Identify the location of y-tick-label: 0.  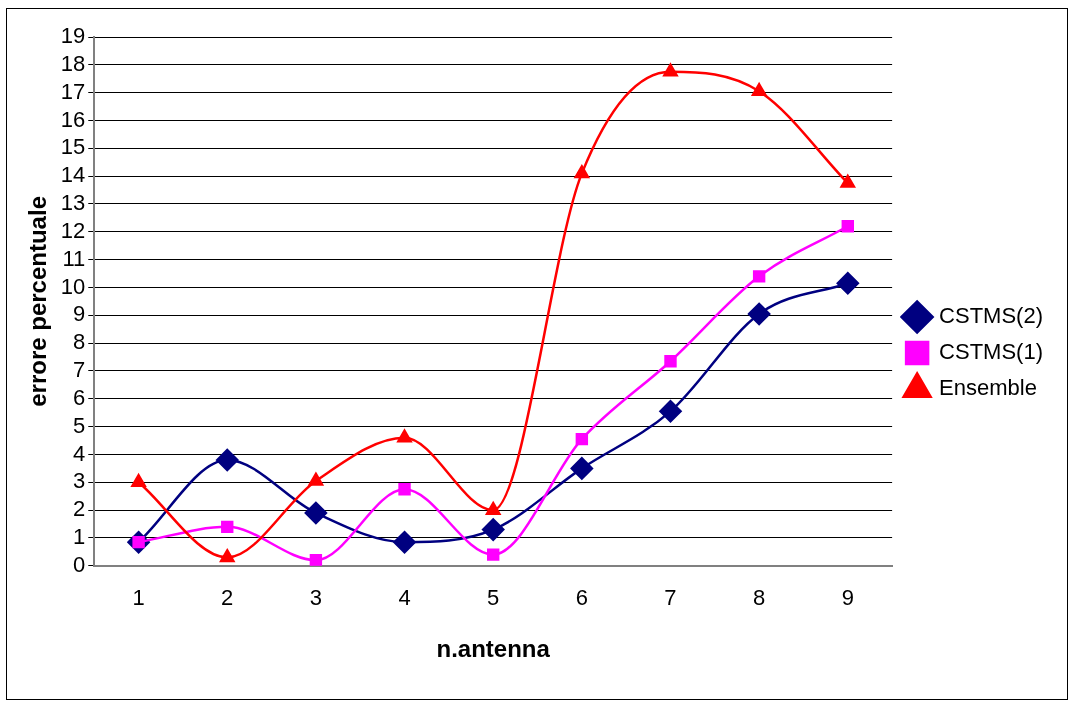
(79, 564).